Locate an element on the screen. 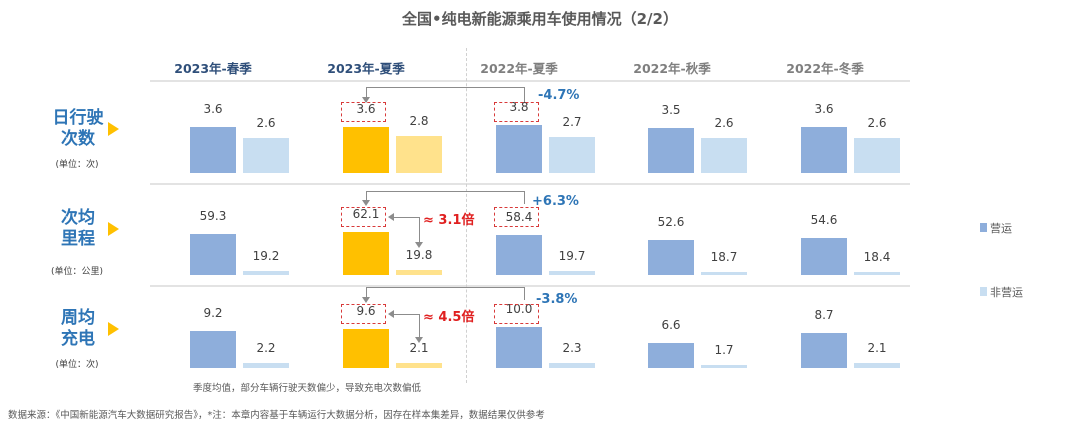 Image resolution: width=1080 pixels, height=428 pixels. footnote: 季度均值，部分车辆行驶天数偏少，导致充电次数偏低 is located at coordinates (307, 388).